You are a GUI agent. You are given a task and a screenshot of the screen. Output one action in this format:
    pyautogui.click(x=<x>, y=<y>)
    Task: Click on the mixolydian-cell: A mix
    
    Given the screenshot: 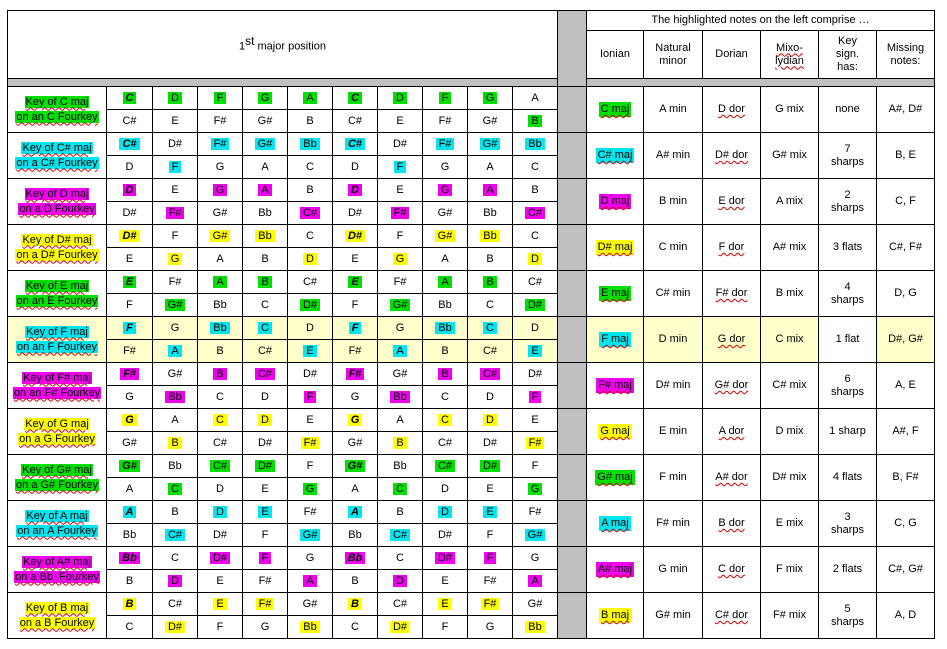 What is the action you would take?
    pyautogui.click(x=789, y=201)
    